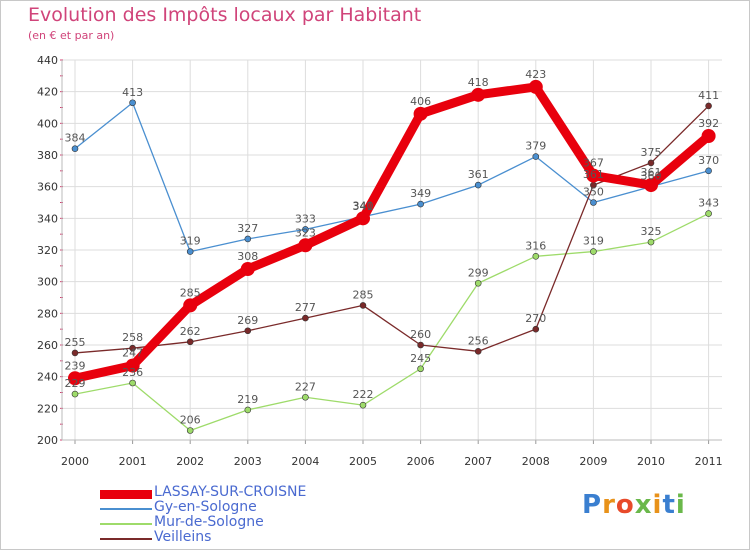 The height and width of the screenshot is (550, 750). I want to click on data-label: 270, so click(535, 318).